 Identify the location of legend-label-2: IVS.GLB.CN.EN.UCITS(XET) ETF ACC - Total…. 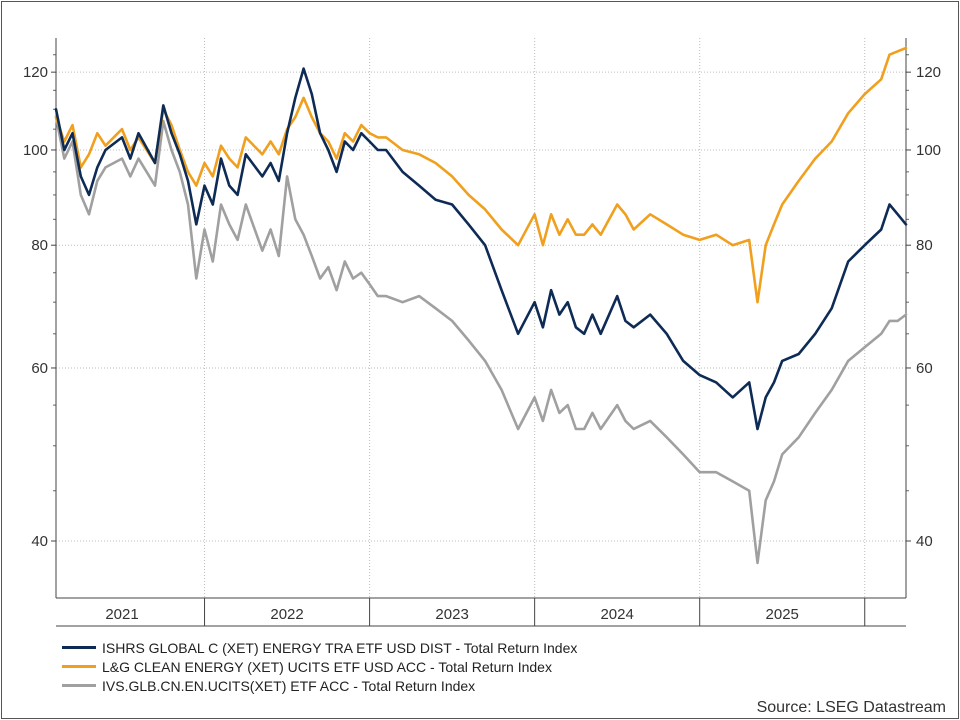
(289, 685).